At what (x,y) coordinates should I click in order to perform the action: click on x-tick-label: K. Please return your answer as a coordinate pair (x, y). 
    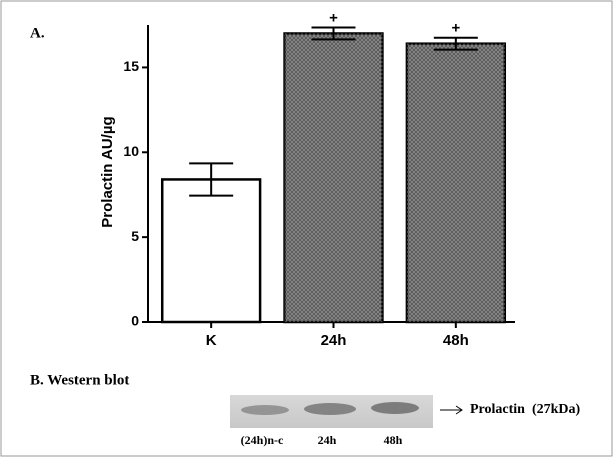
    Looking at the image, I should click on (211, 340).